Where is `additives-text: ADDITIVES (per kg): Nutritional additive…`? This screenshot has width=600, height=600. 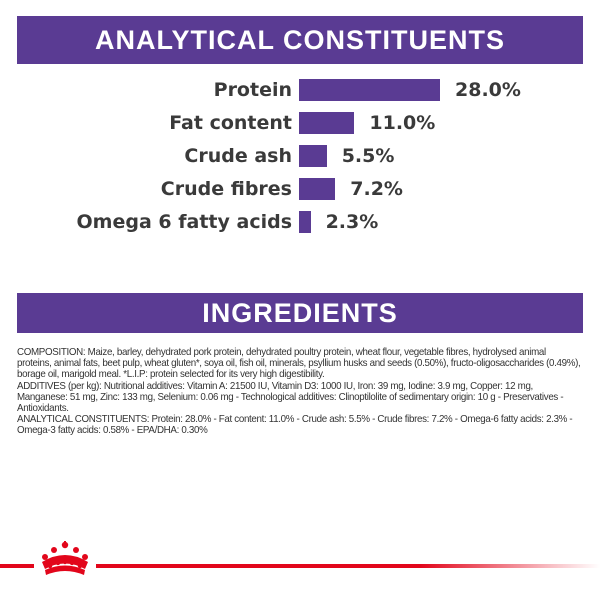
additives-text: ADDITIVES (per kg): Nutritional additive… is located at coordinates (290, 397).